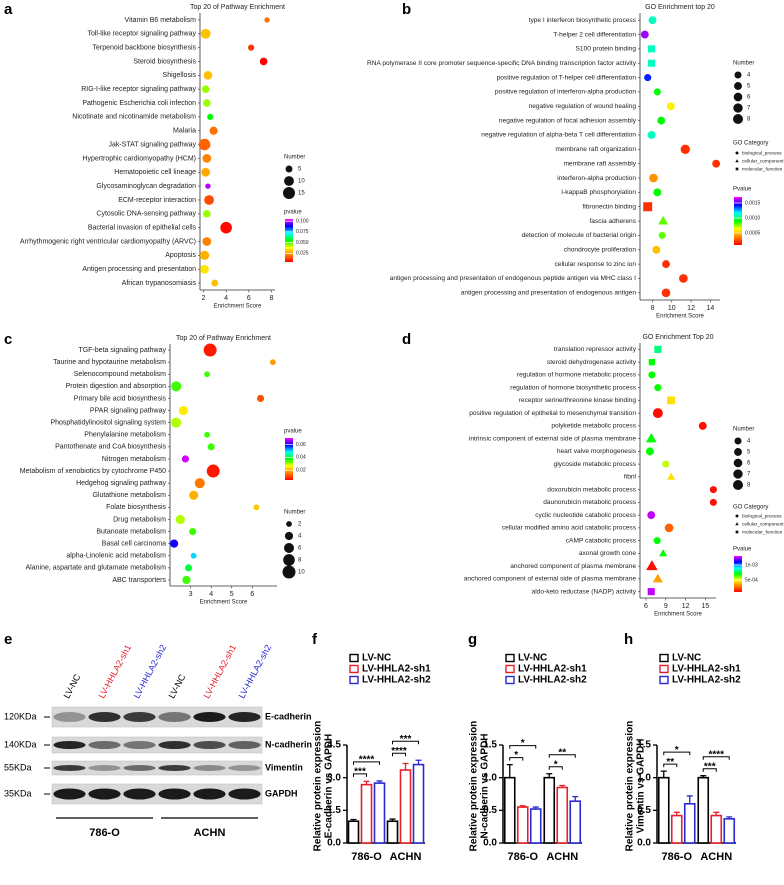  What do you see at coordinates (406, 9) in the screenshot?
I see `panel-label: b` at bounding box center [406, 9].